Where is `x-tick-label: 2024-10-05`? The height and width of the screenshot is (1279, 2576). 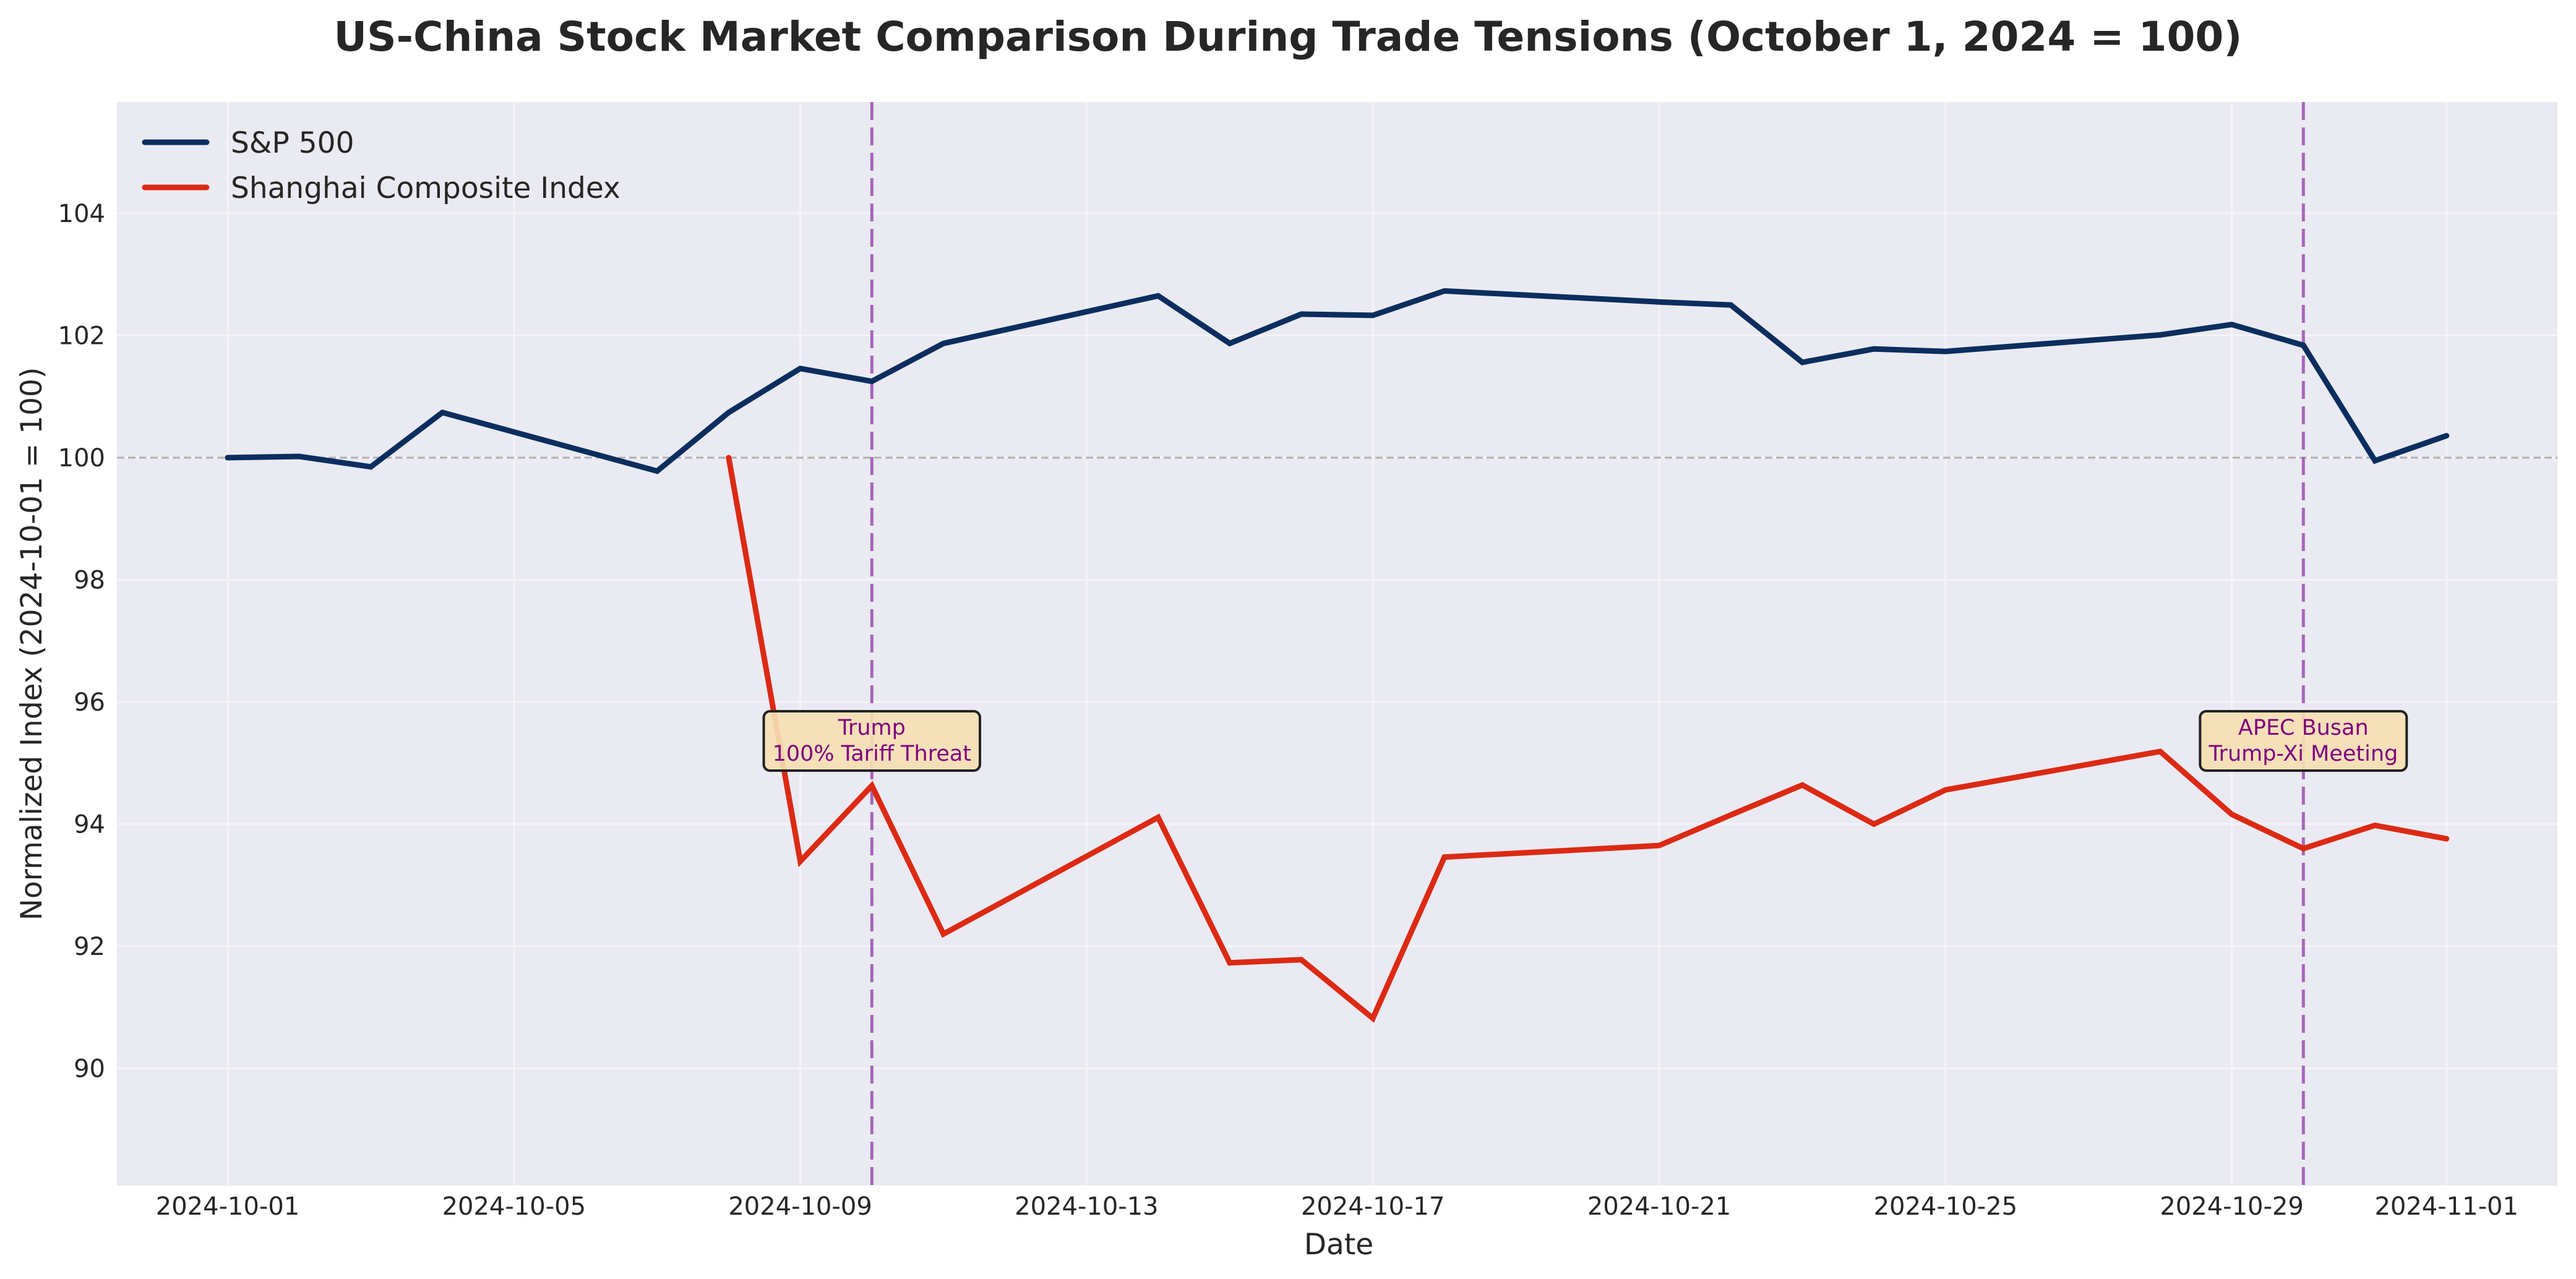
x-tick-label: 2024-10-05 is located at coordinates (514, 1206).